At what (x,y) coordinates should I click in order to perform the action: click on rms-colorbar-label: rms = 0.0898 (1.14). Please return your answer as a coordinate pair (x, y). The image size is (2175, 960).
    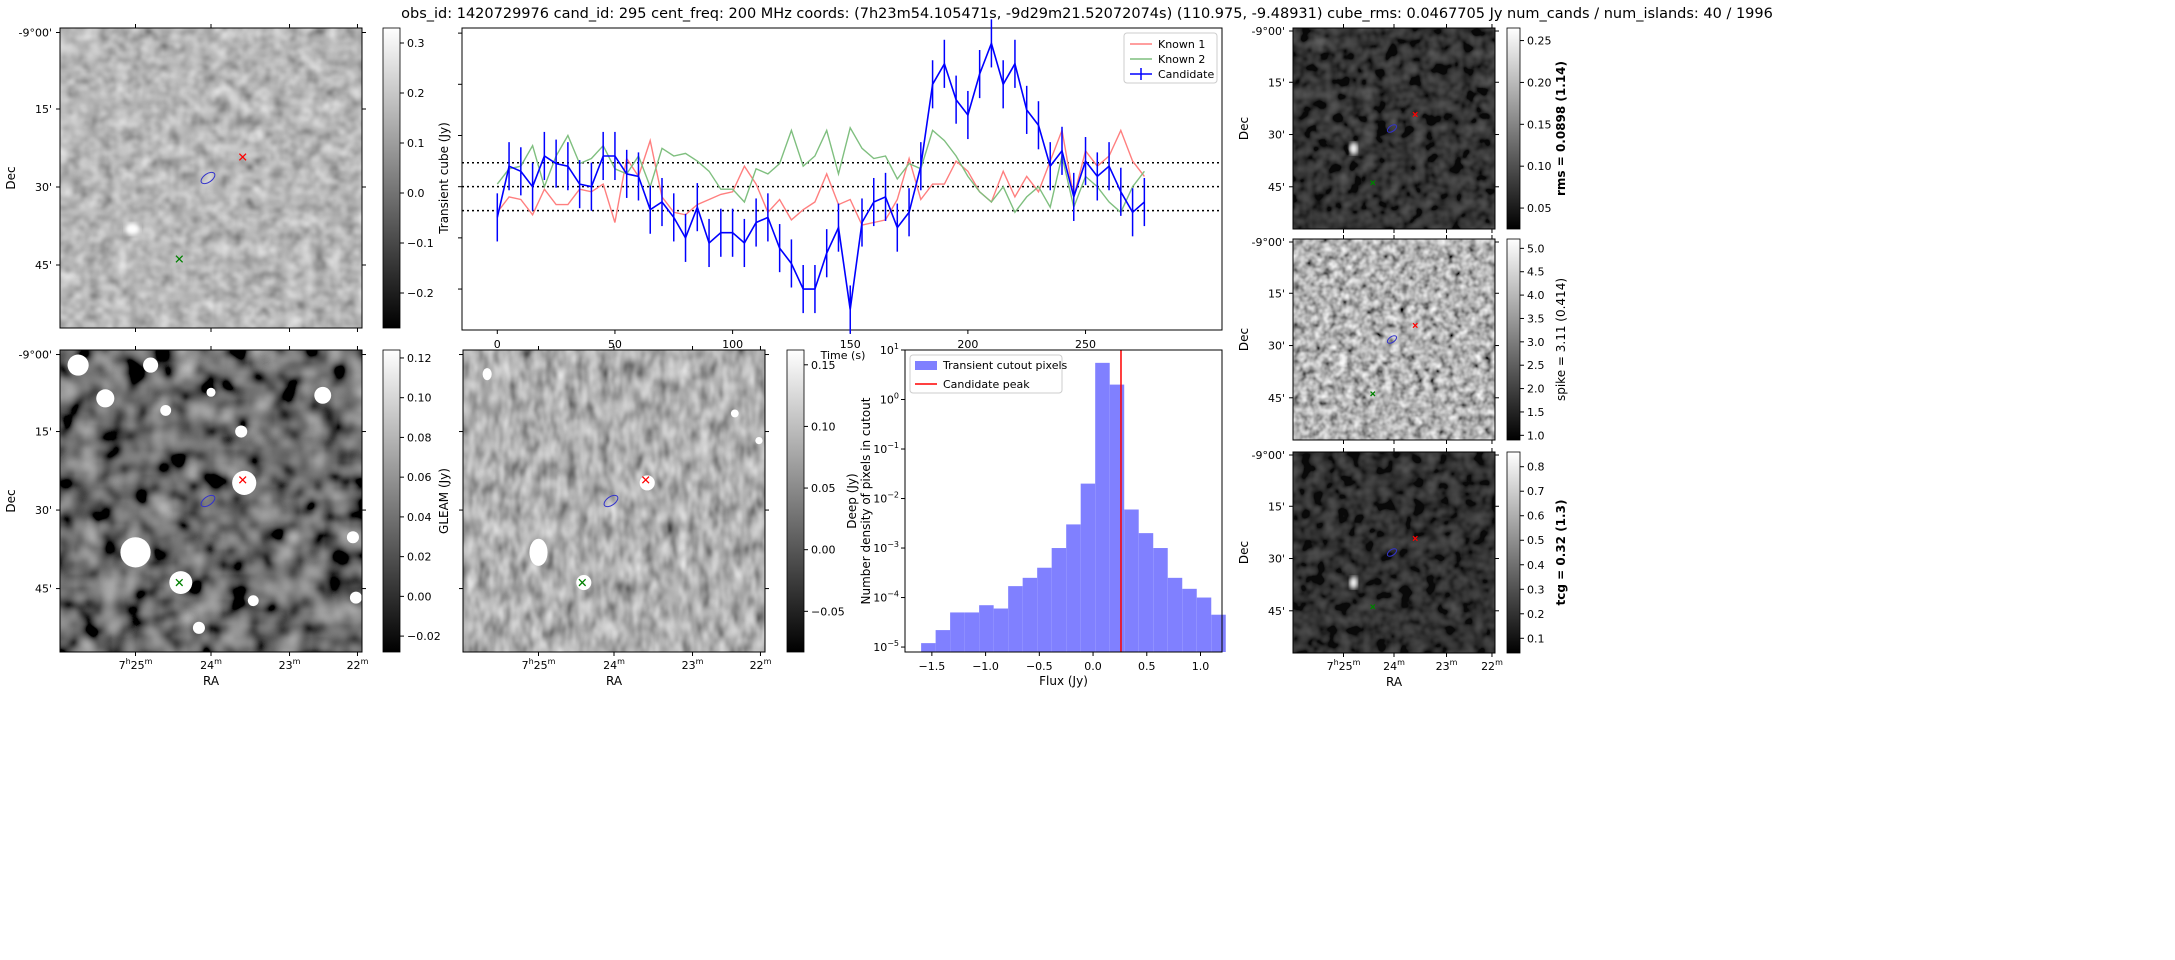
    Looking at the image, I should click on (1561, 128).